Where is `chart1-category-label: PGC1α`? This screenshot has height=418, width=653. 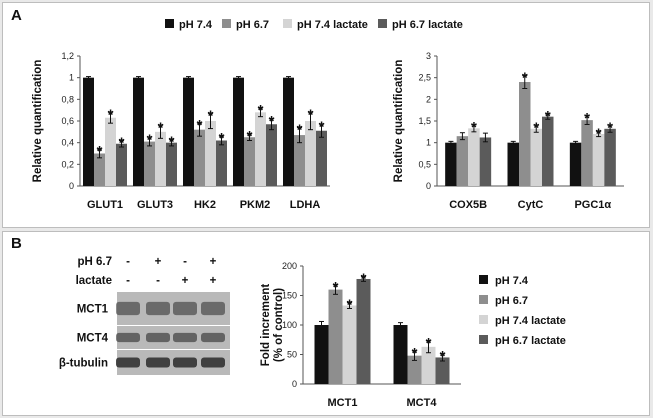
chart1-category-label: PGC1α is located at coordinates (592, 205).